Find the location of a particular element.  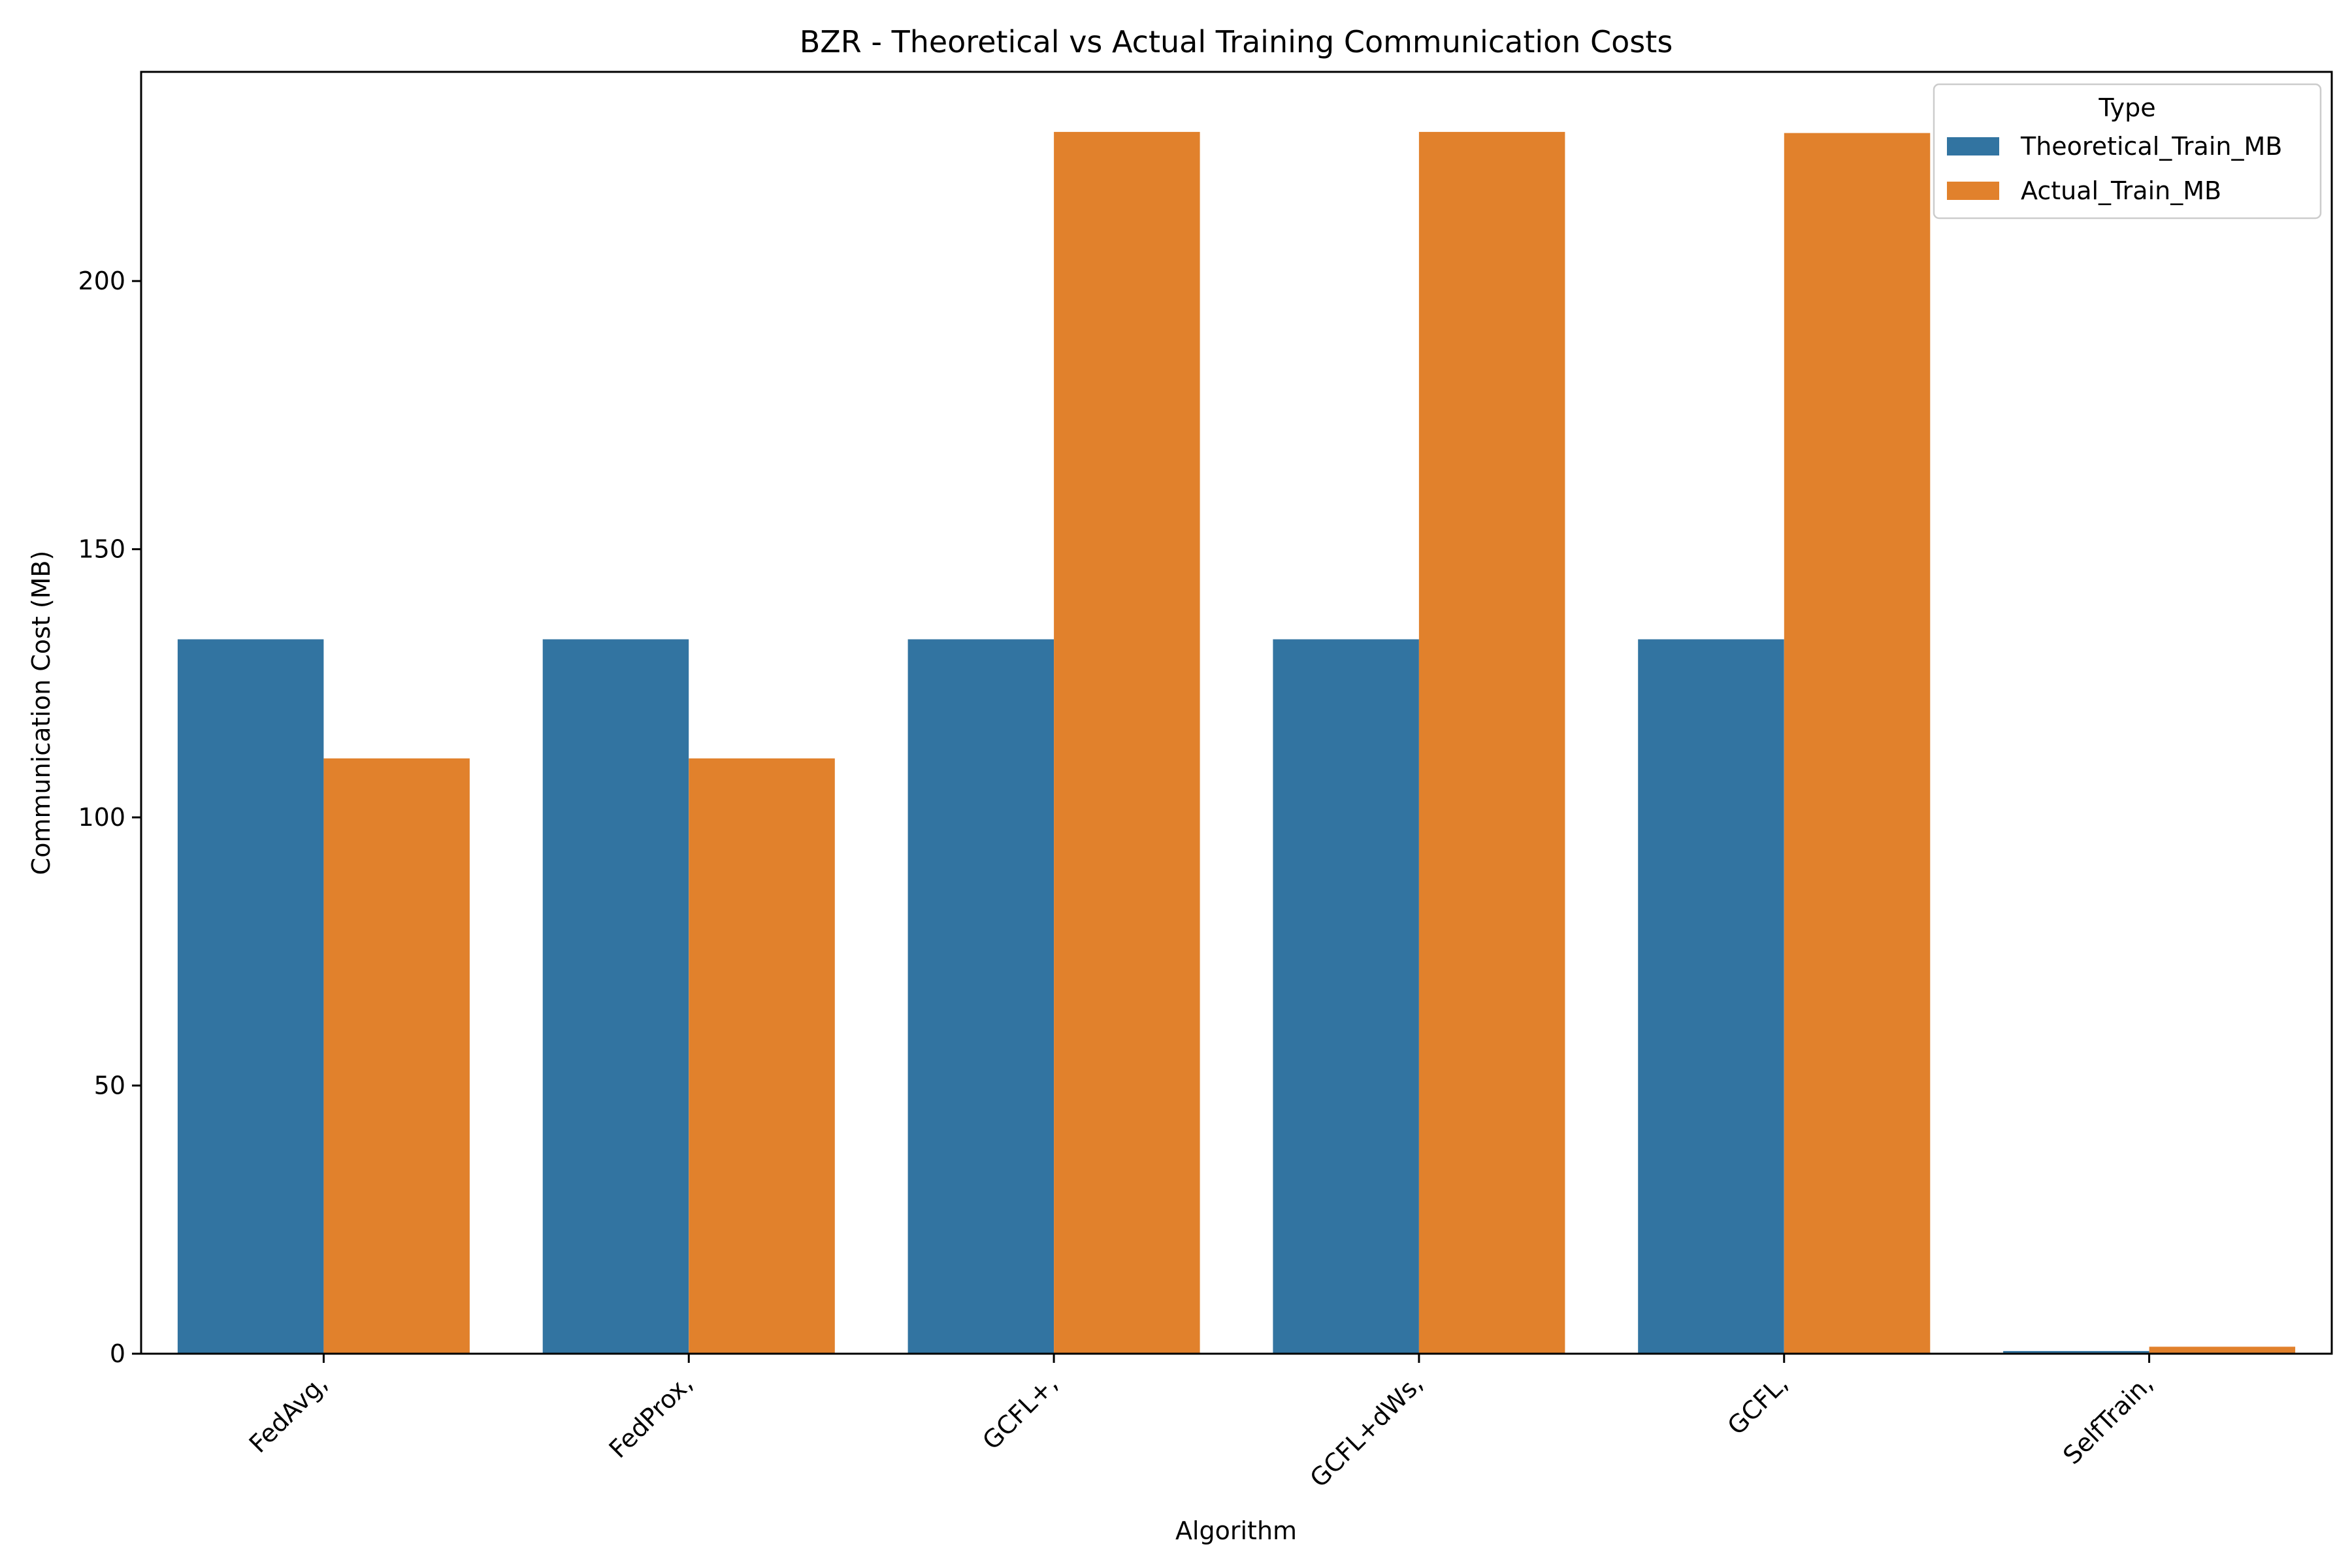

y-axis: 0 50 100 150 200 is located at coordinates (109, 817).